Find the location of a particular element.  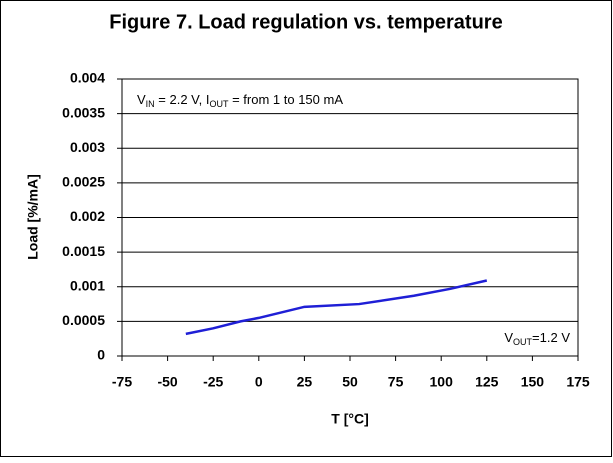

y-tick-label: 0 is located at coordinates (101, 355).